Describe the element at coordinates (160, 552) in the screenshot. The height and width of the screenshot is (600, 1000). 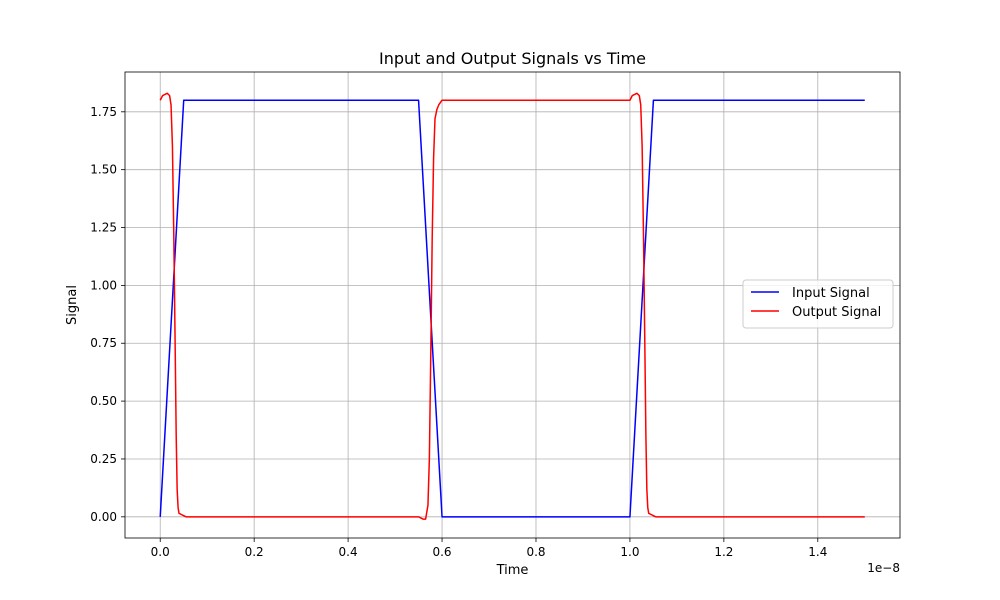
I see `x-tick-label: 0.0` at that location.